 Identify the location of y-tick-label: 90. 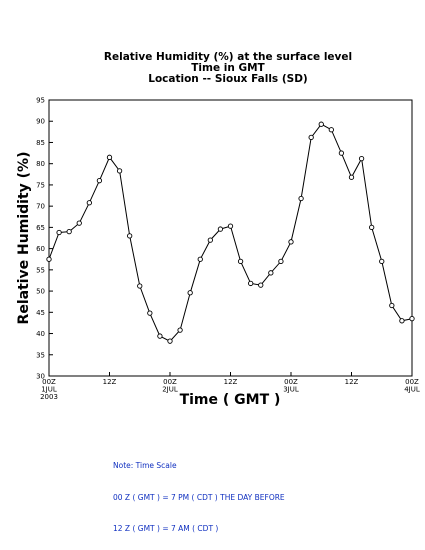
(40, 122).